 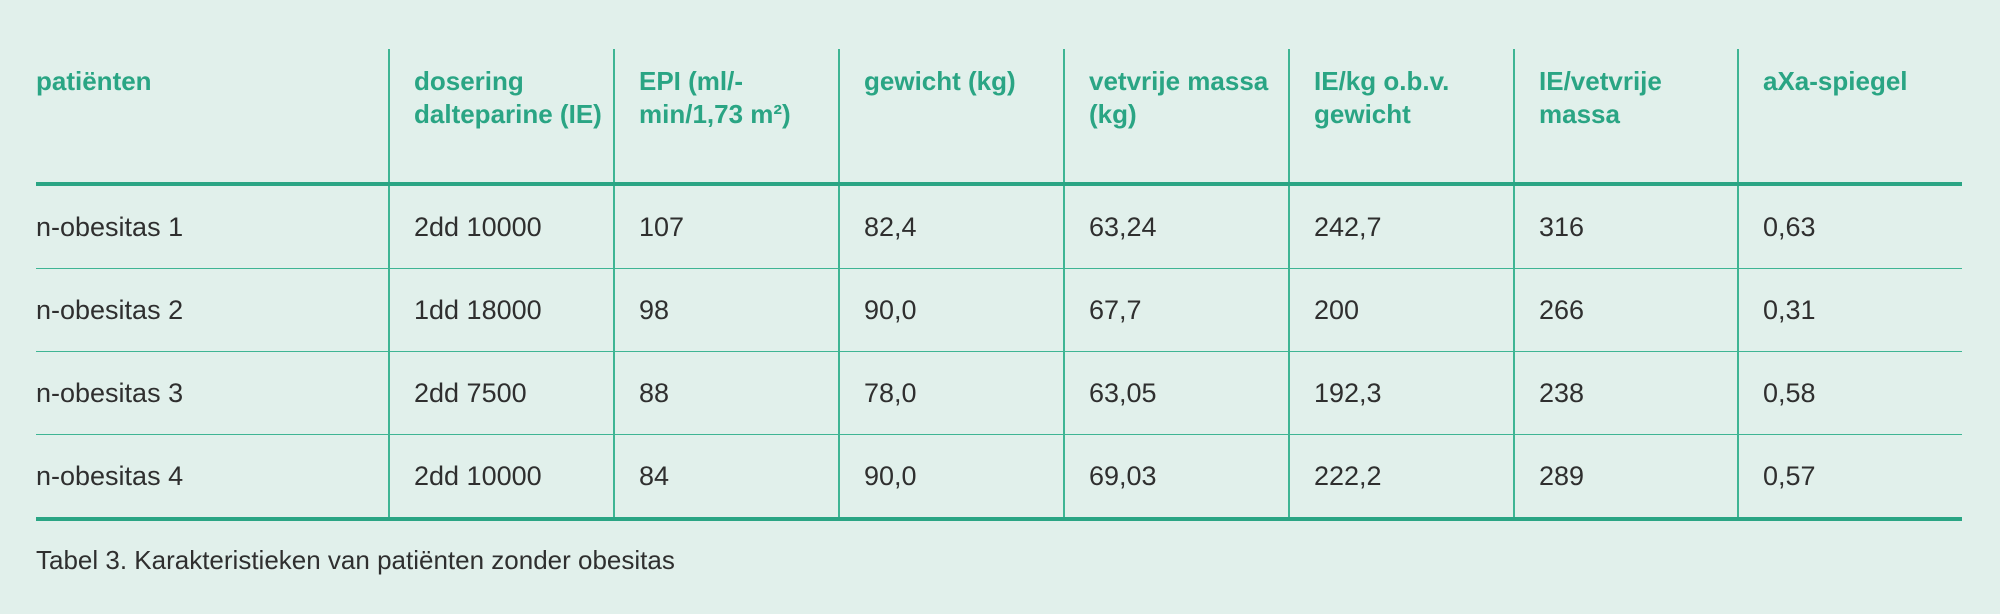 I want to click on table-cell: 98, so click(x=726, y=310).